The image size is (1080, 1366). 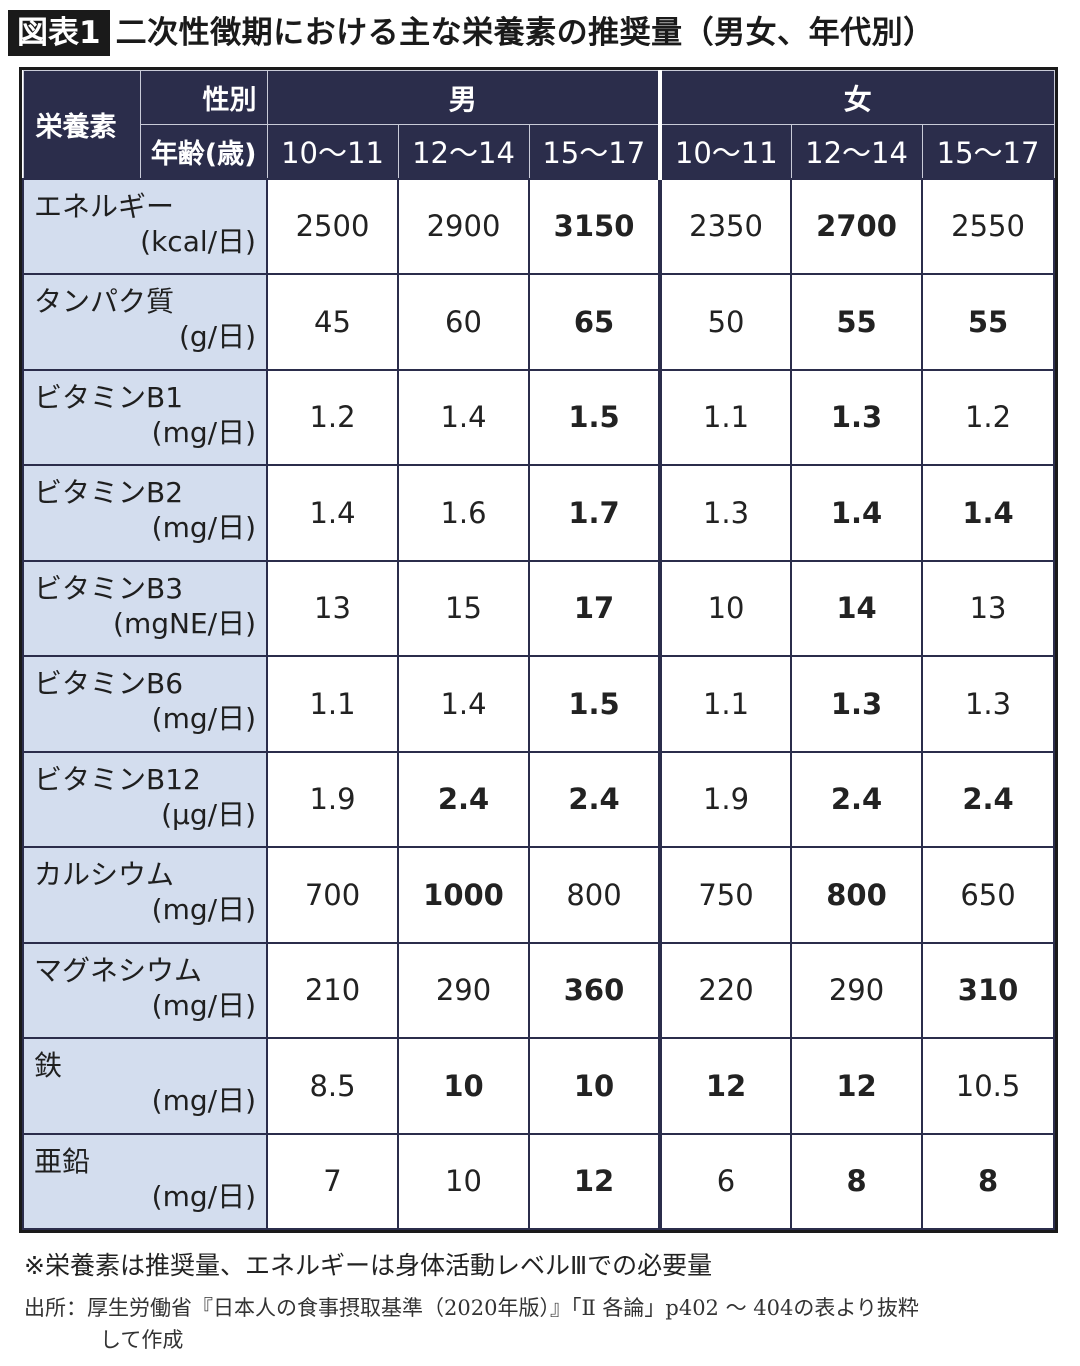 I want to click on table-row: タンパク質 (g/日) 45 60 65 50 55 55, so click(x=539, y=322).